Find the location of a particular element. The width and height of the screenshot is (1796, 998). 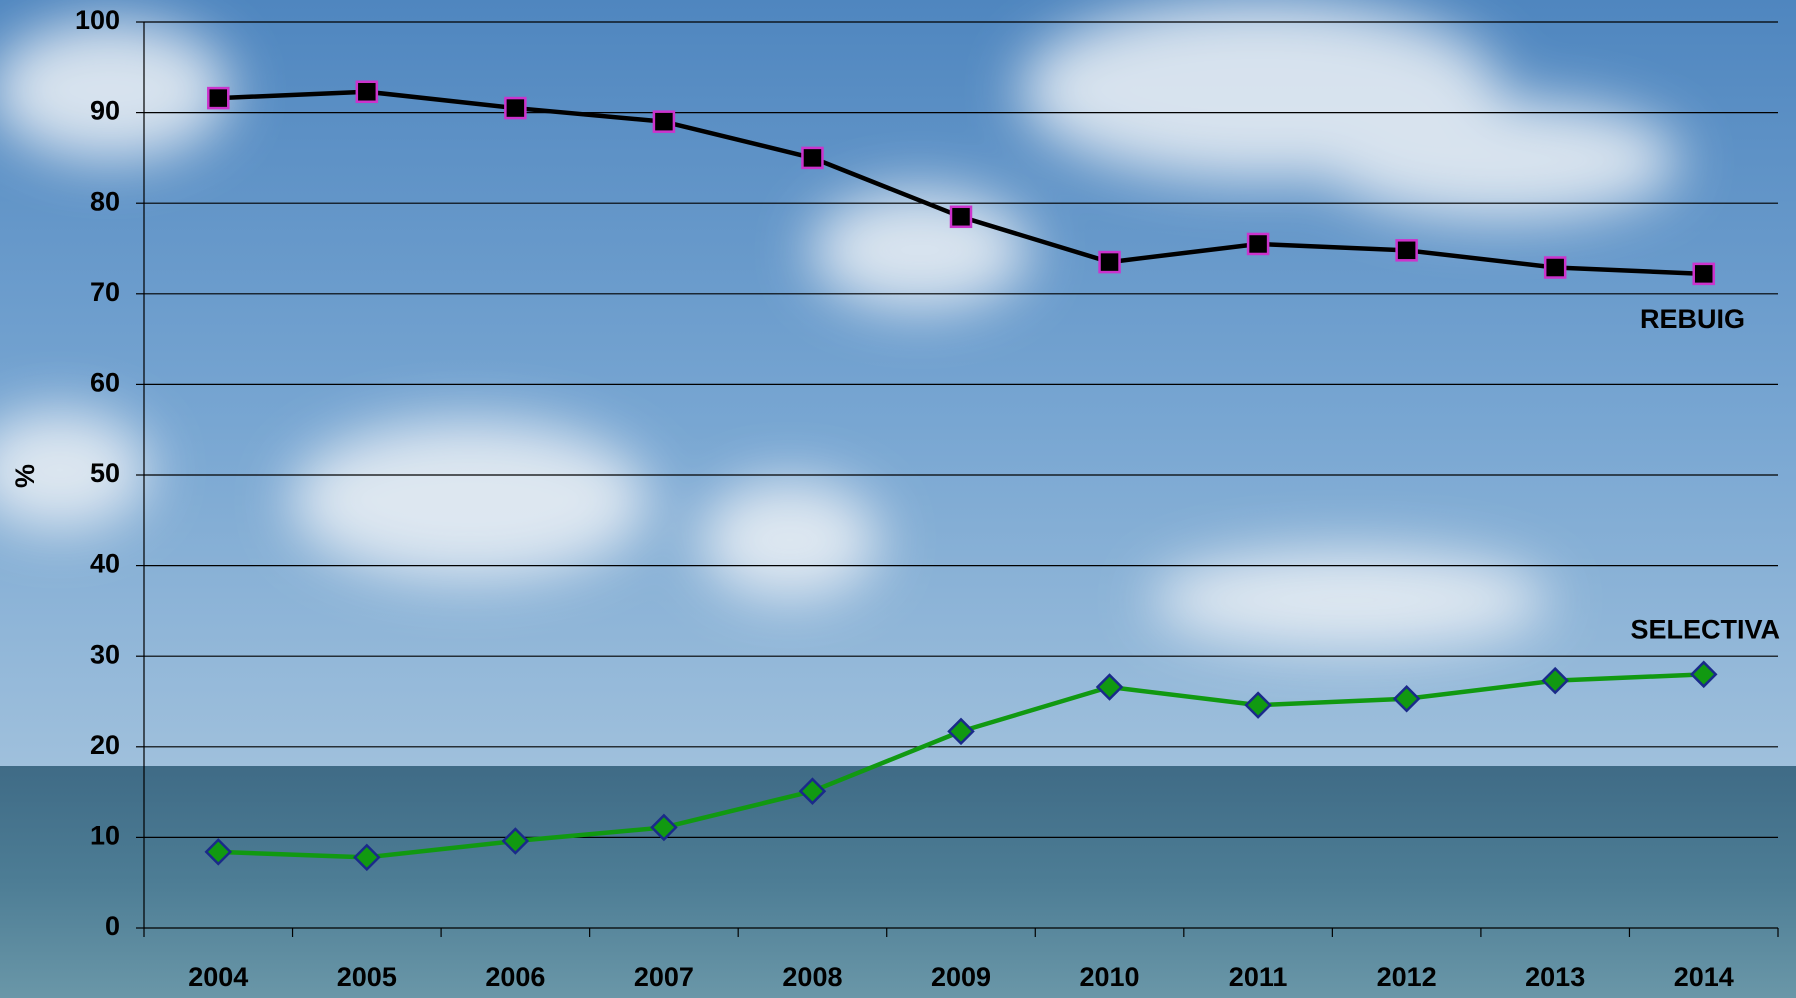

x-tick-label: 2007 is located at coordinates (664, 977).